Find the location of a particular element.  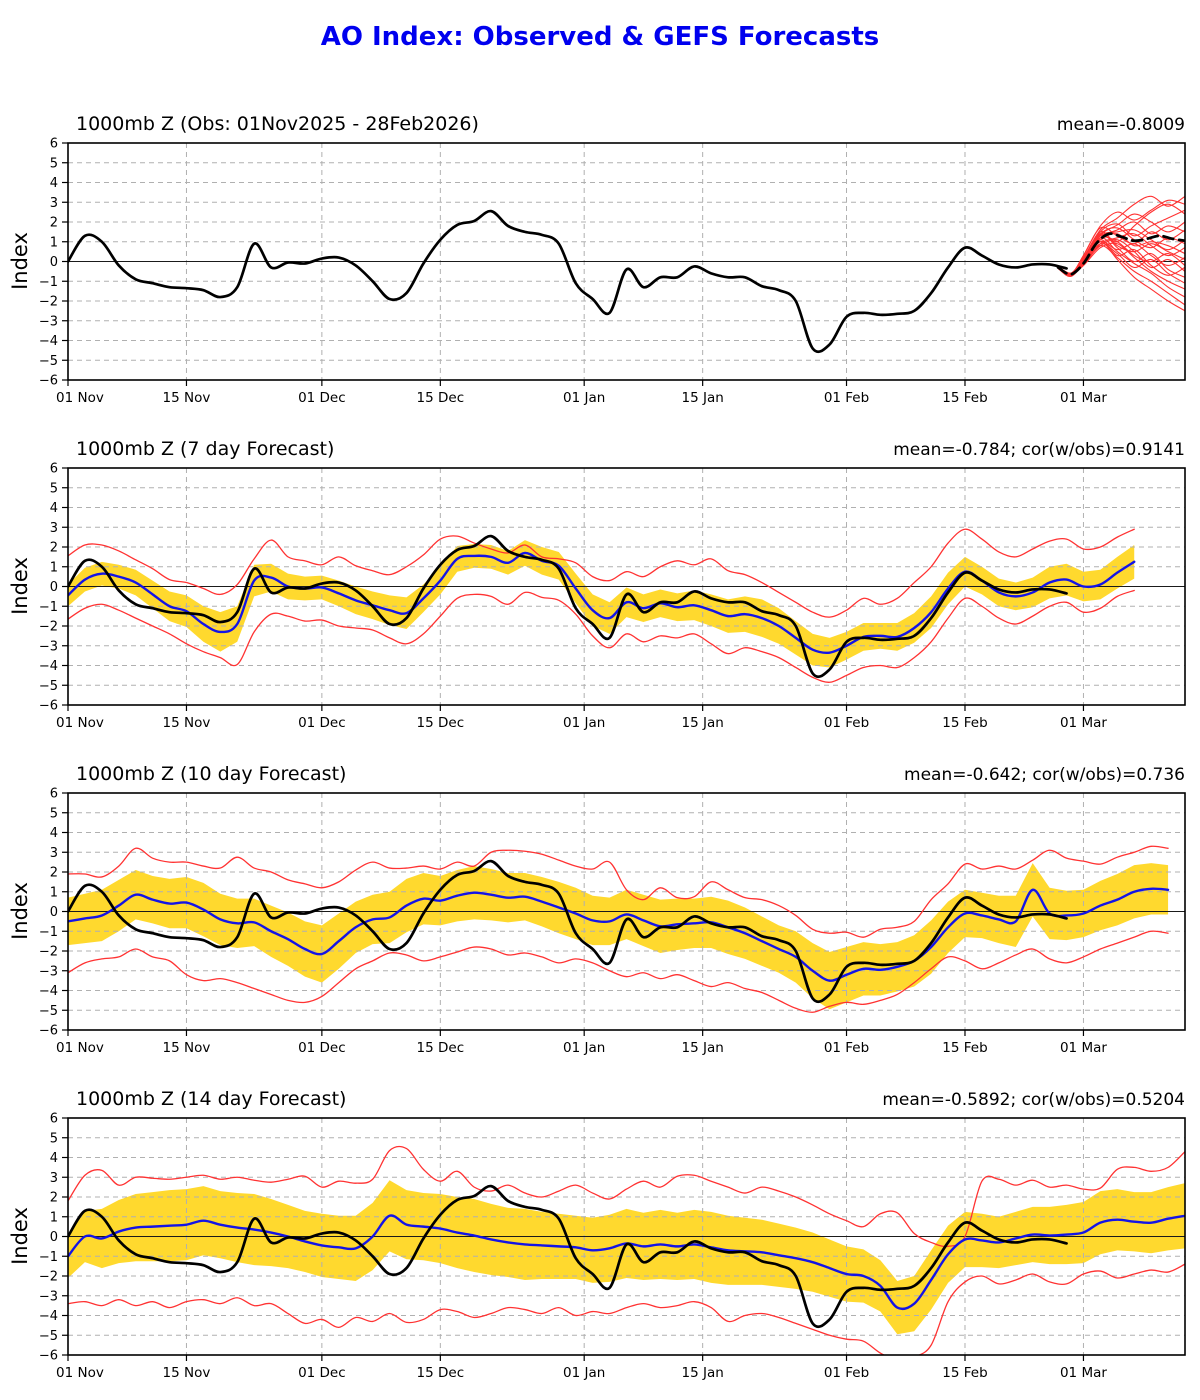

panel-2-title: 1000mb Z (7 day Forecast) is located at coordinates (205, 449).